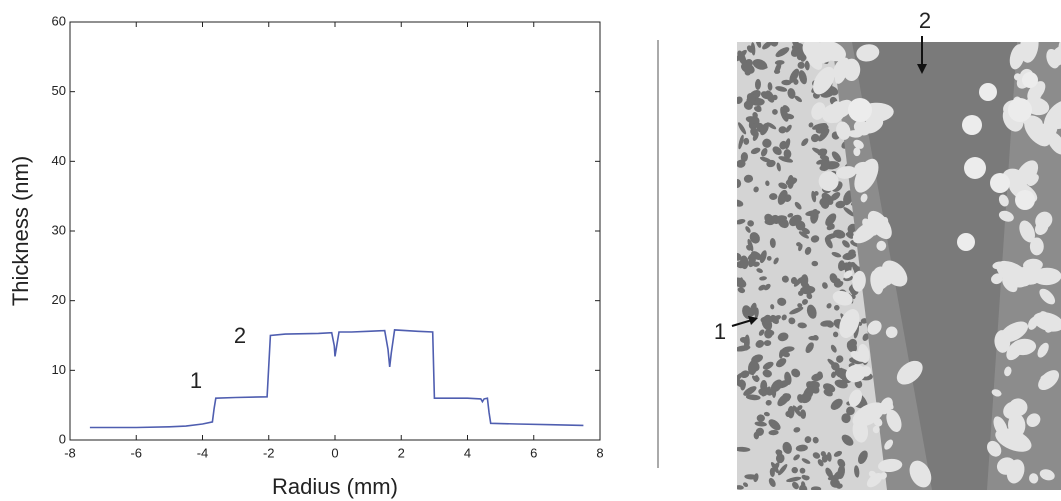 This screenshot has height=501, width=1061. Describe the element at coordinates (70, 452) in the screenshot. I see `x-tick-label: -8` at that location.